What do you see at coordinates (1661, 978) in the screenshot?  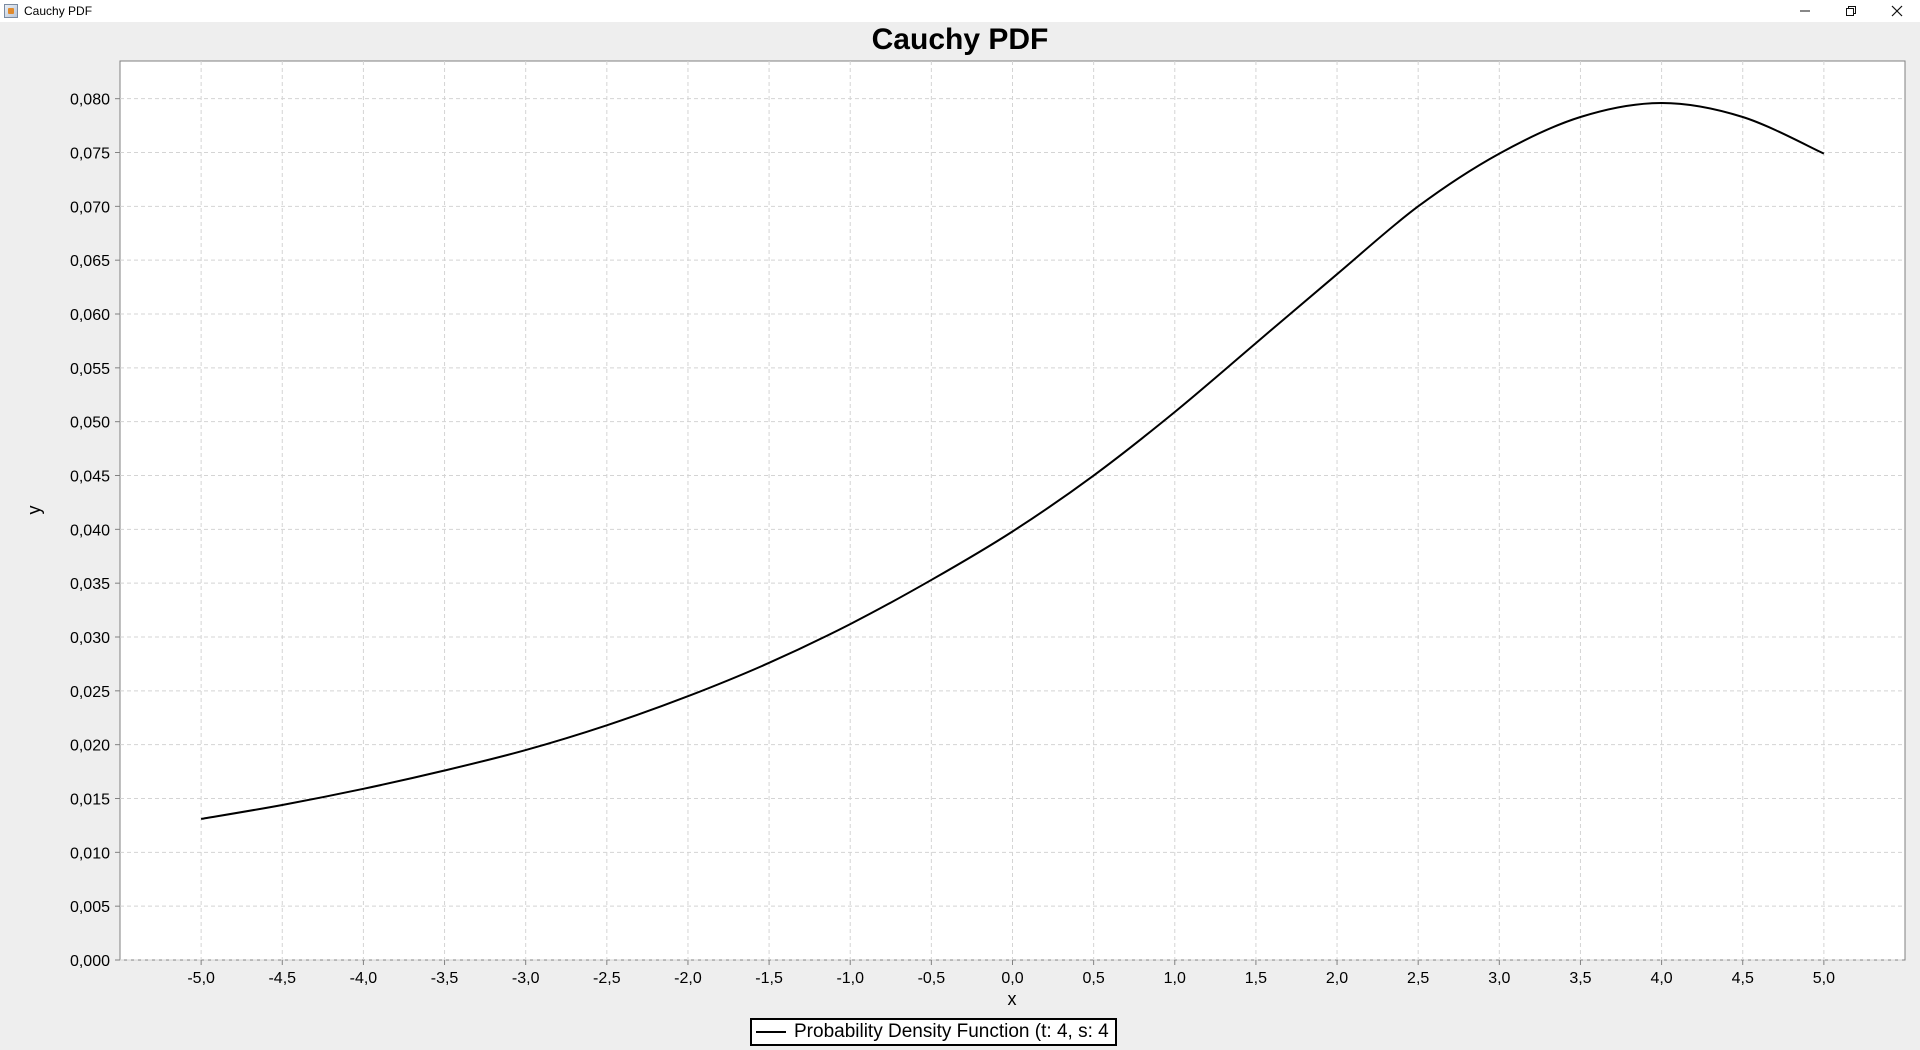 I see `x-tick-label: 4,0` at bounding box center [1661, 978].